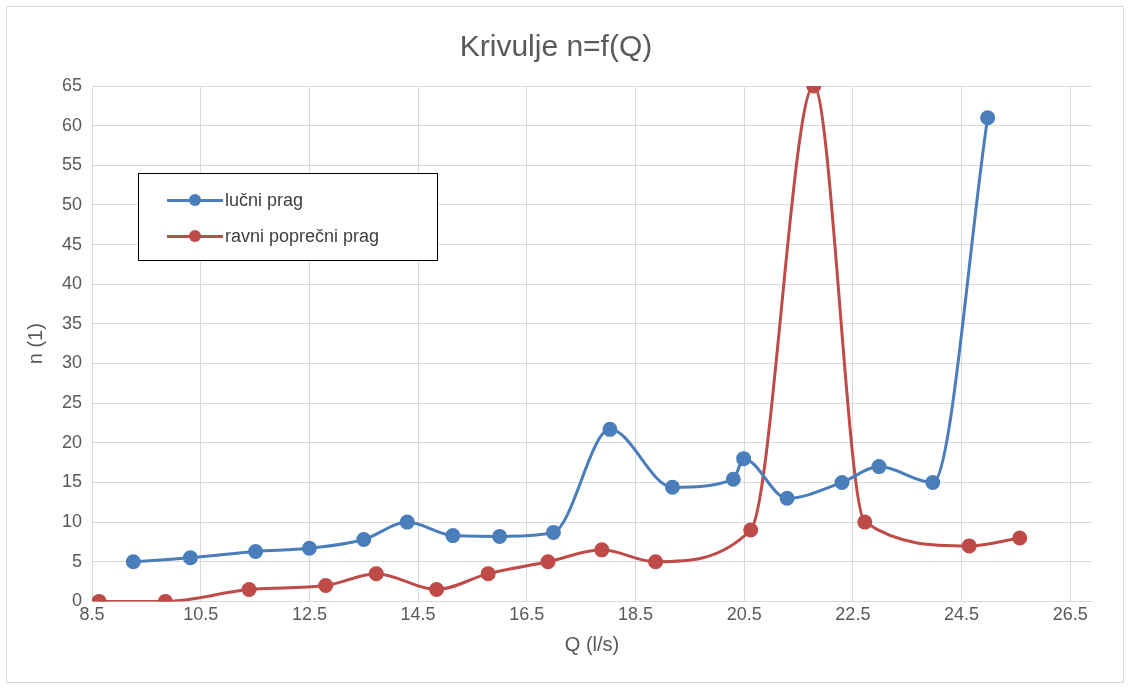  Describe the element at coordinates (72, 322) in the screenshot. I see `y-tick-label: 35` at that location.